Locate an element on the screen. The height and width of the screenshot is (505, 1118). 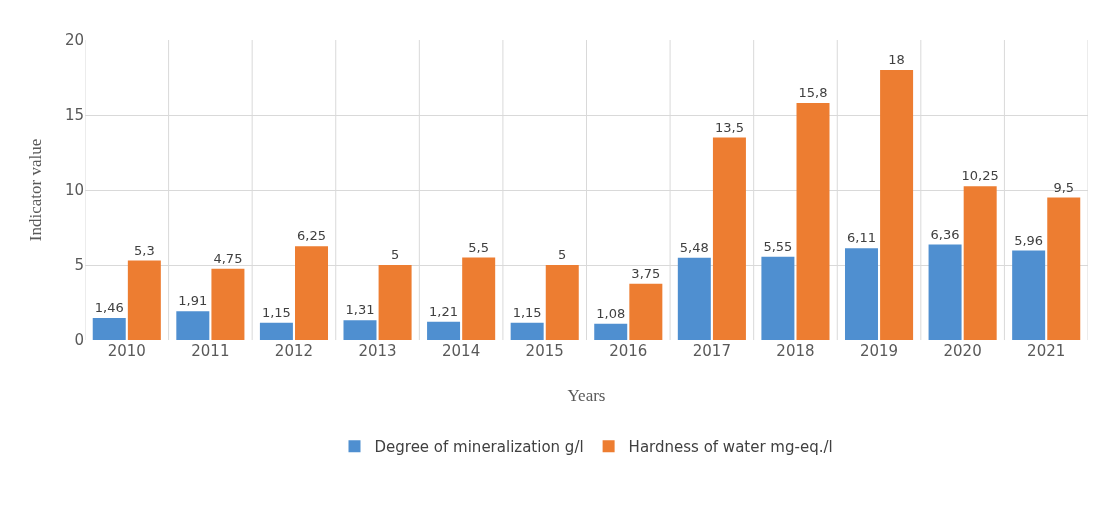
data-label: 18 is located at coordinates (896, 59).